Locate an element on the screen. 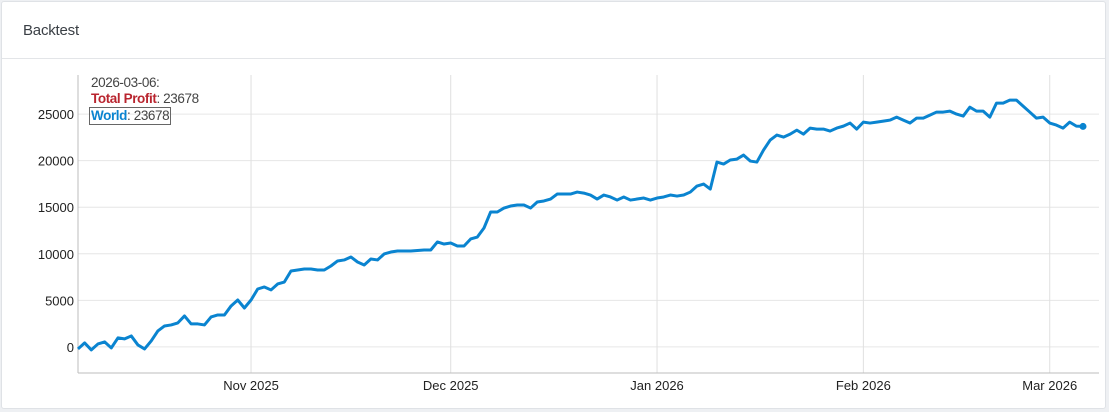 This screenshot has height=412, width=1109. x-tick-label: Nov 2025 is located at coordinates (251, 385).